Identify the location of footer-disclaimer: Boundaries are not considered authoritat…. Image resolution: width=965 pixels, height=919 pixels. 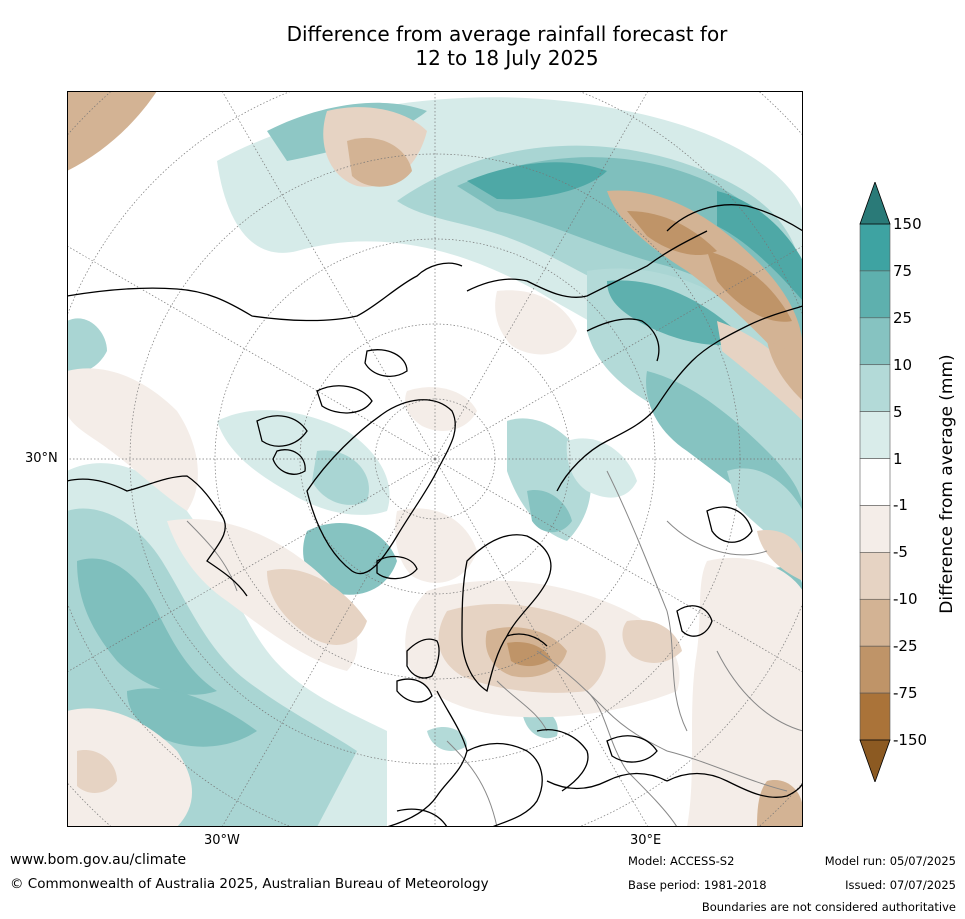
(828, 907).